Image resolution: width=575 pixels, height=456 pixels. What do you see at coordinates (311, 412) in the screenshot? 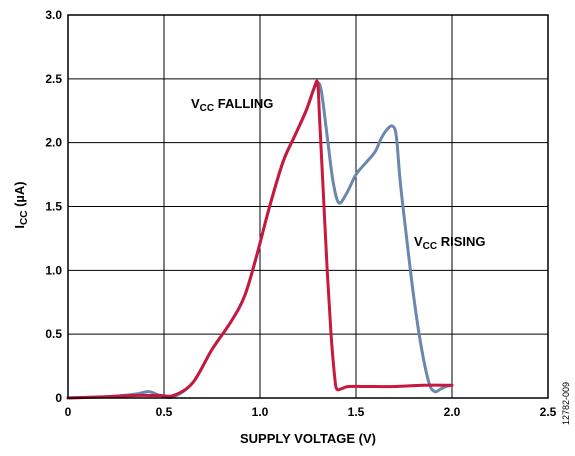
I see `x-tick-labels: 0 0.5 1.0 1.5 2.0 2.5` at bounding box center [311, 412].